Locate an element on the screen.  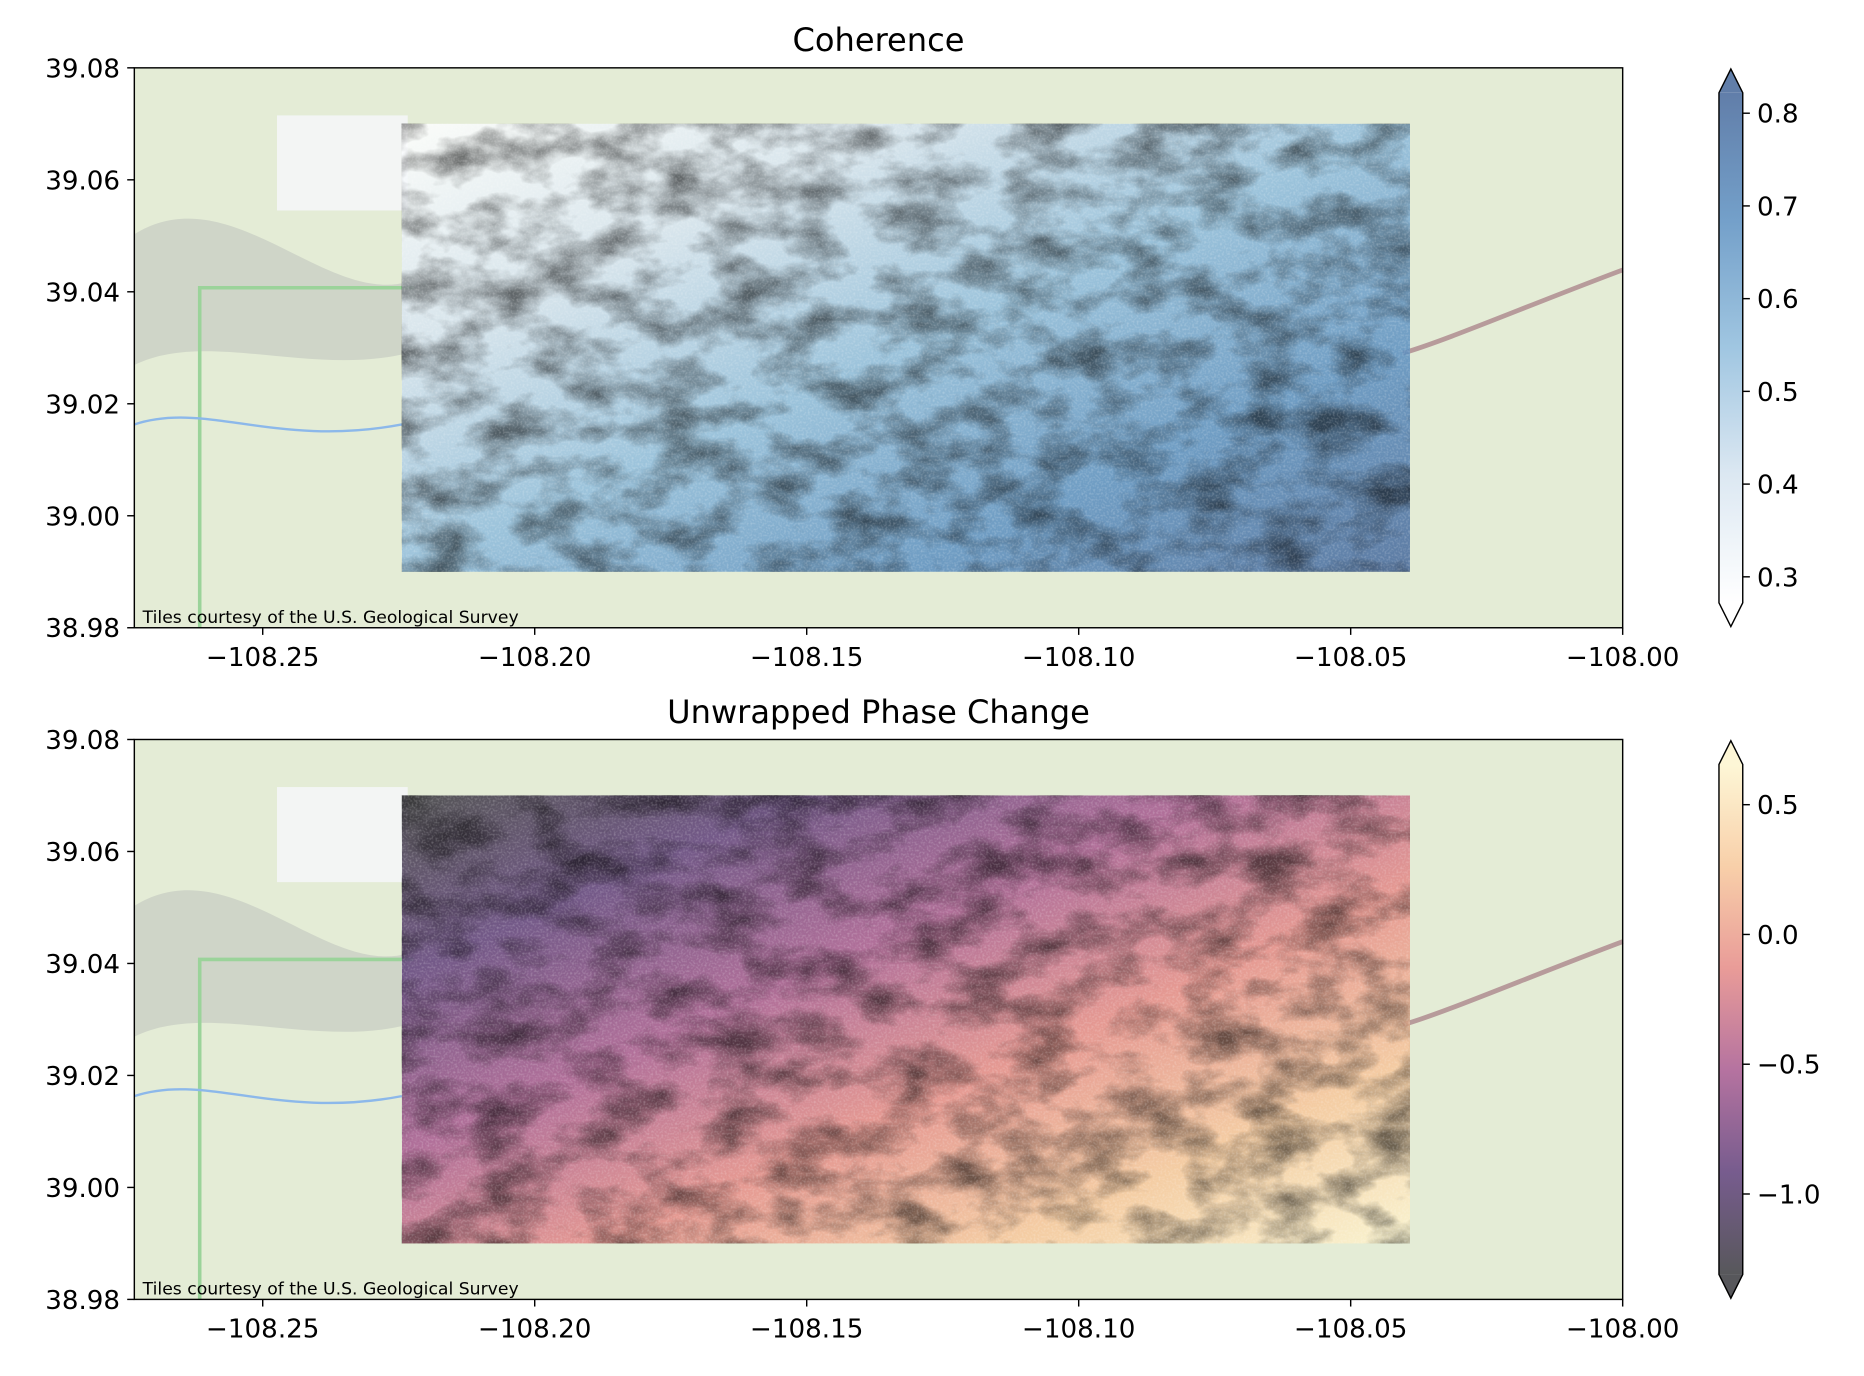
colorbar-tick-label: 0.8 is located at coordinates (1778, 115).